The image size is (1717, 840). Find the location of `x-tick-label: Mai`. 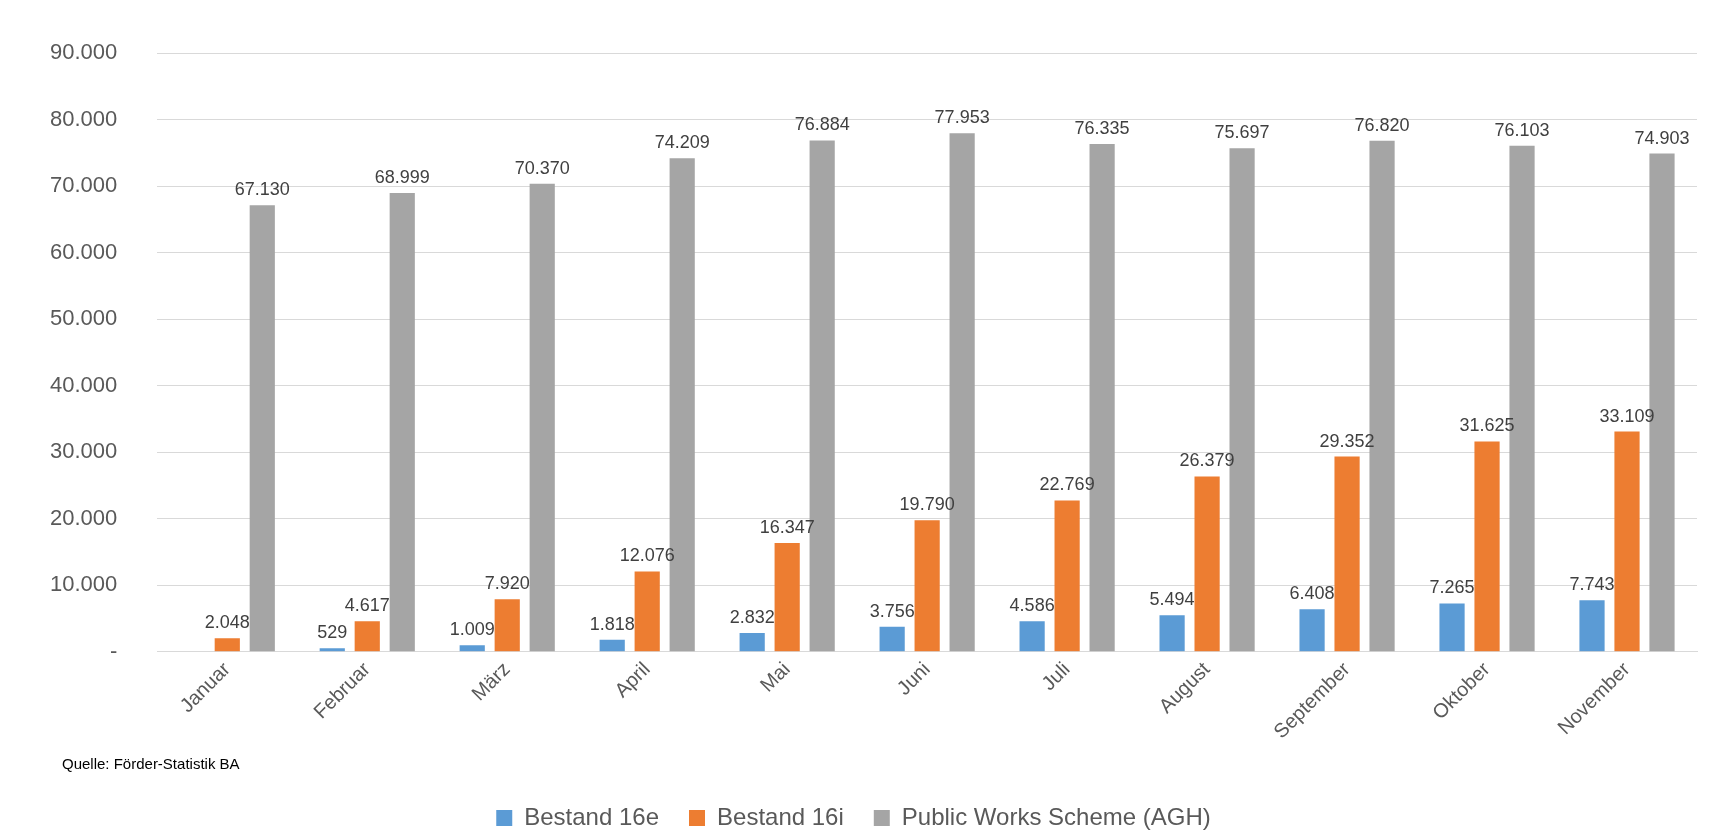

x-tick-label: Mai is located at coordinates (774, 676).